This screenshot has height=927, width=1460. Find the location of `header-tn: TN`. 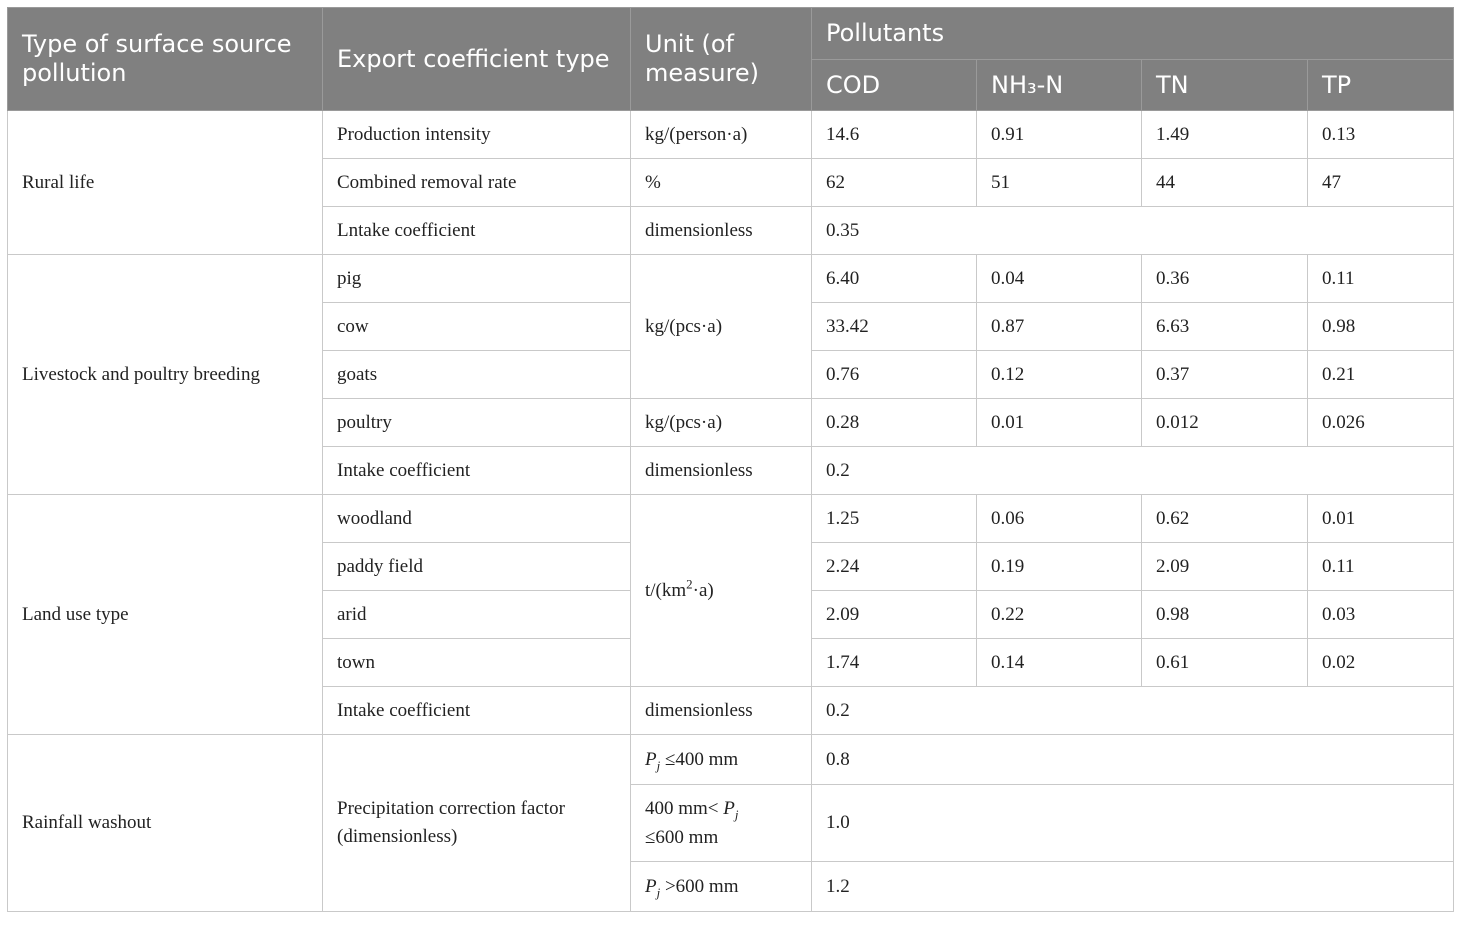

header-tn: TN is located at coordinates (1224, 85).